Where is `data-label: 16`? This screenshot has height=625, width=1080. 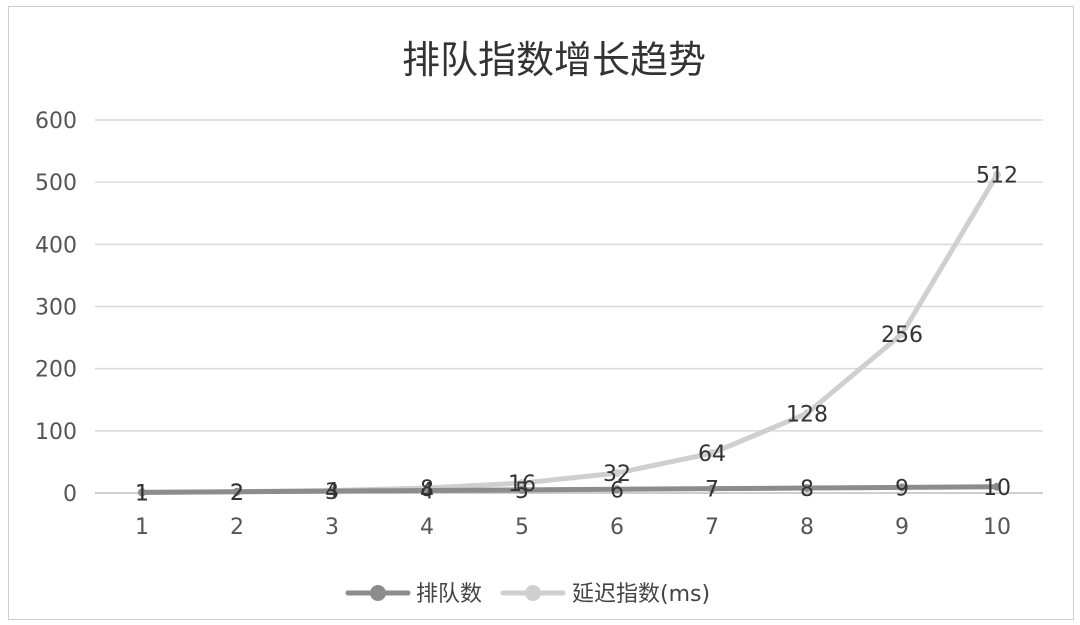 data-label: 16 is located at coordinates (522, 484).